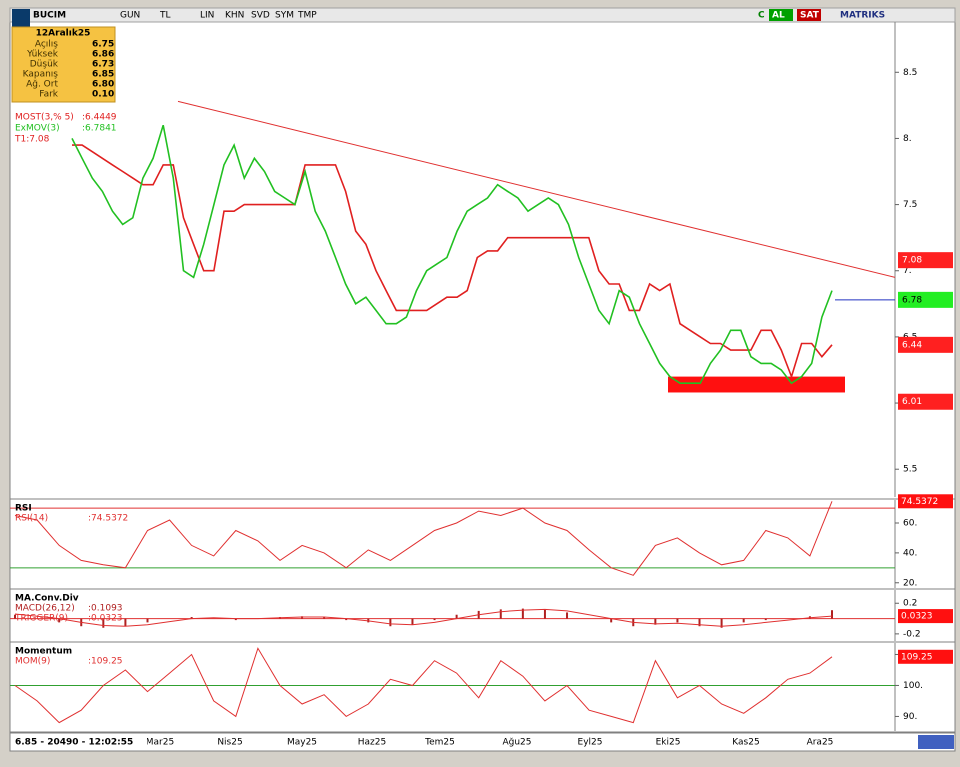 Image resolution: width=960 pixels, height=767 pixels. Describe the element at coordinates (307, 16) in the screenshot. I see `toolbar-button: TMP` at that location.